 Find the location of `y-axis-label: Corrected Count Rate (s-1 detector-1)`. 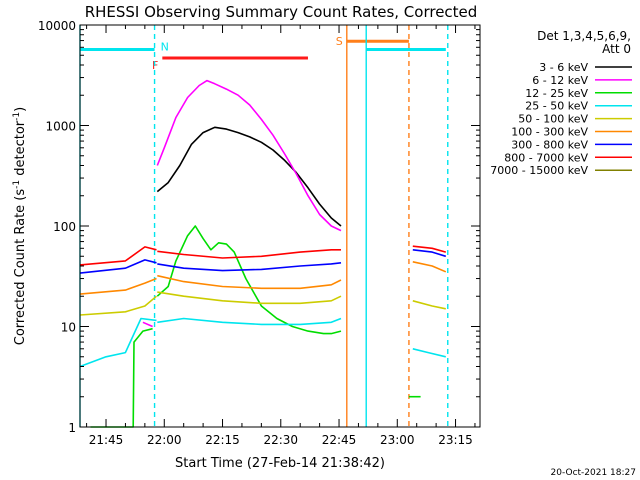

y-axis-label: Corrected Count Rate (s-1 detector-1) is located at coordinates (20, 226).